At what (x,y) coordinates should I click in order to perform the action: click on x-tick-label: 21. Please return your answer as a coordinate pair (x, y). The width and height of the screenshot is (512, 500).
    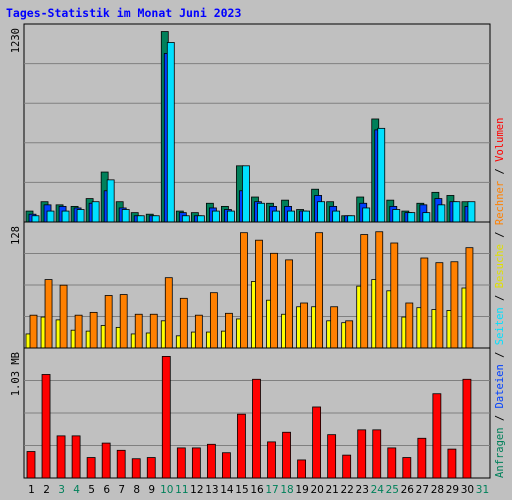
    Looking at the image, I should click on (331, 490).